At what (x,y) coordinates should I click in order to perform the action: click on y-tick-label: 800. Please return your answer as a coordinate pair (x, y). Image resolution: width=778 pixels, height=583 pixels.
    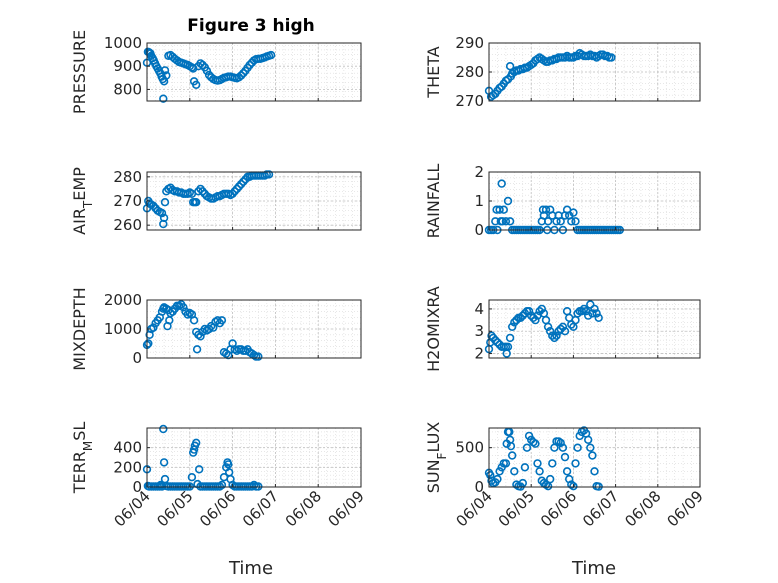
    Looking at the image, I should click on (127, 89).